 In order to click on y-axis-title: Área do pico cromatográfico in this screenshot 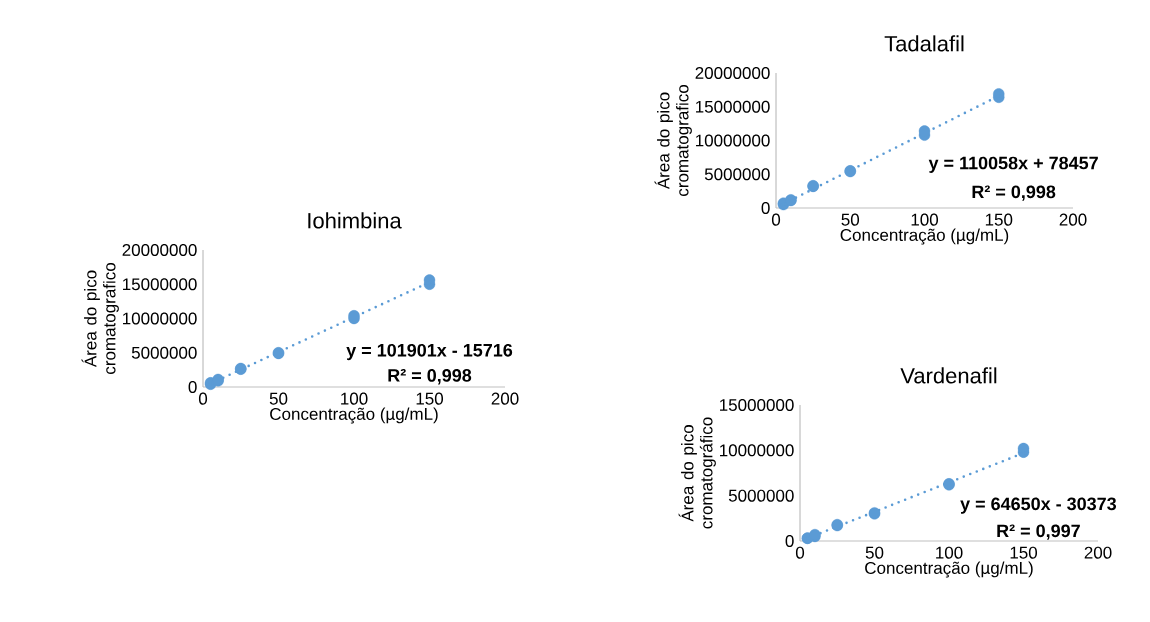, I will do `click(697, 473)`.